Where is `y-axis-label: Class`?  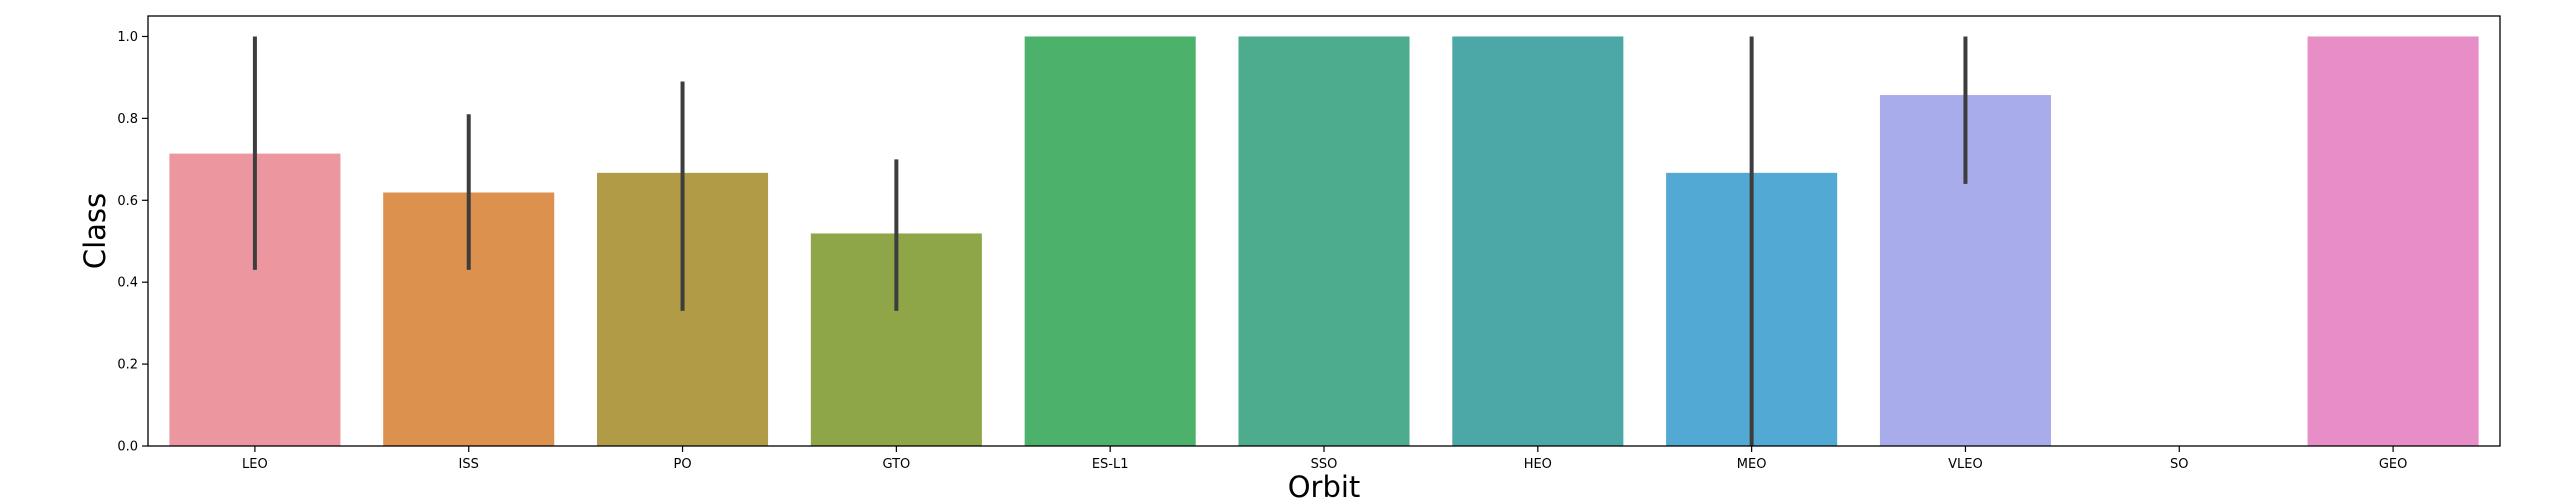
y-axis-label: Class is located at coordinates (95, 231).